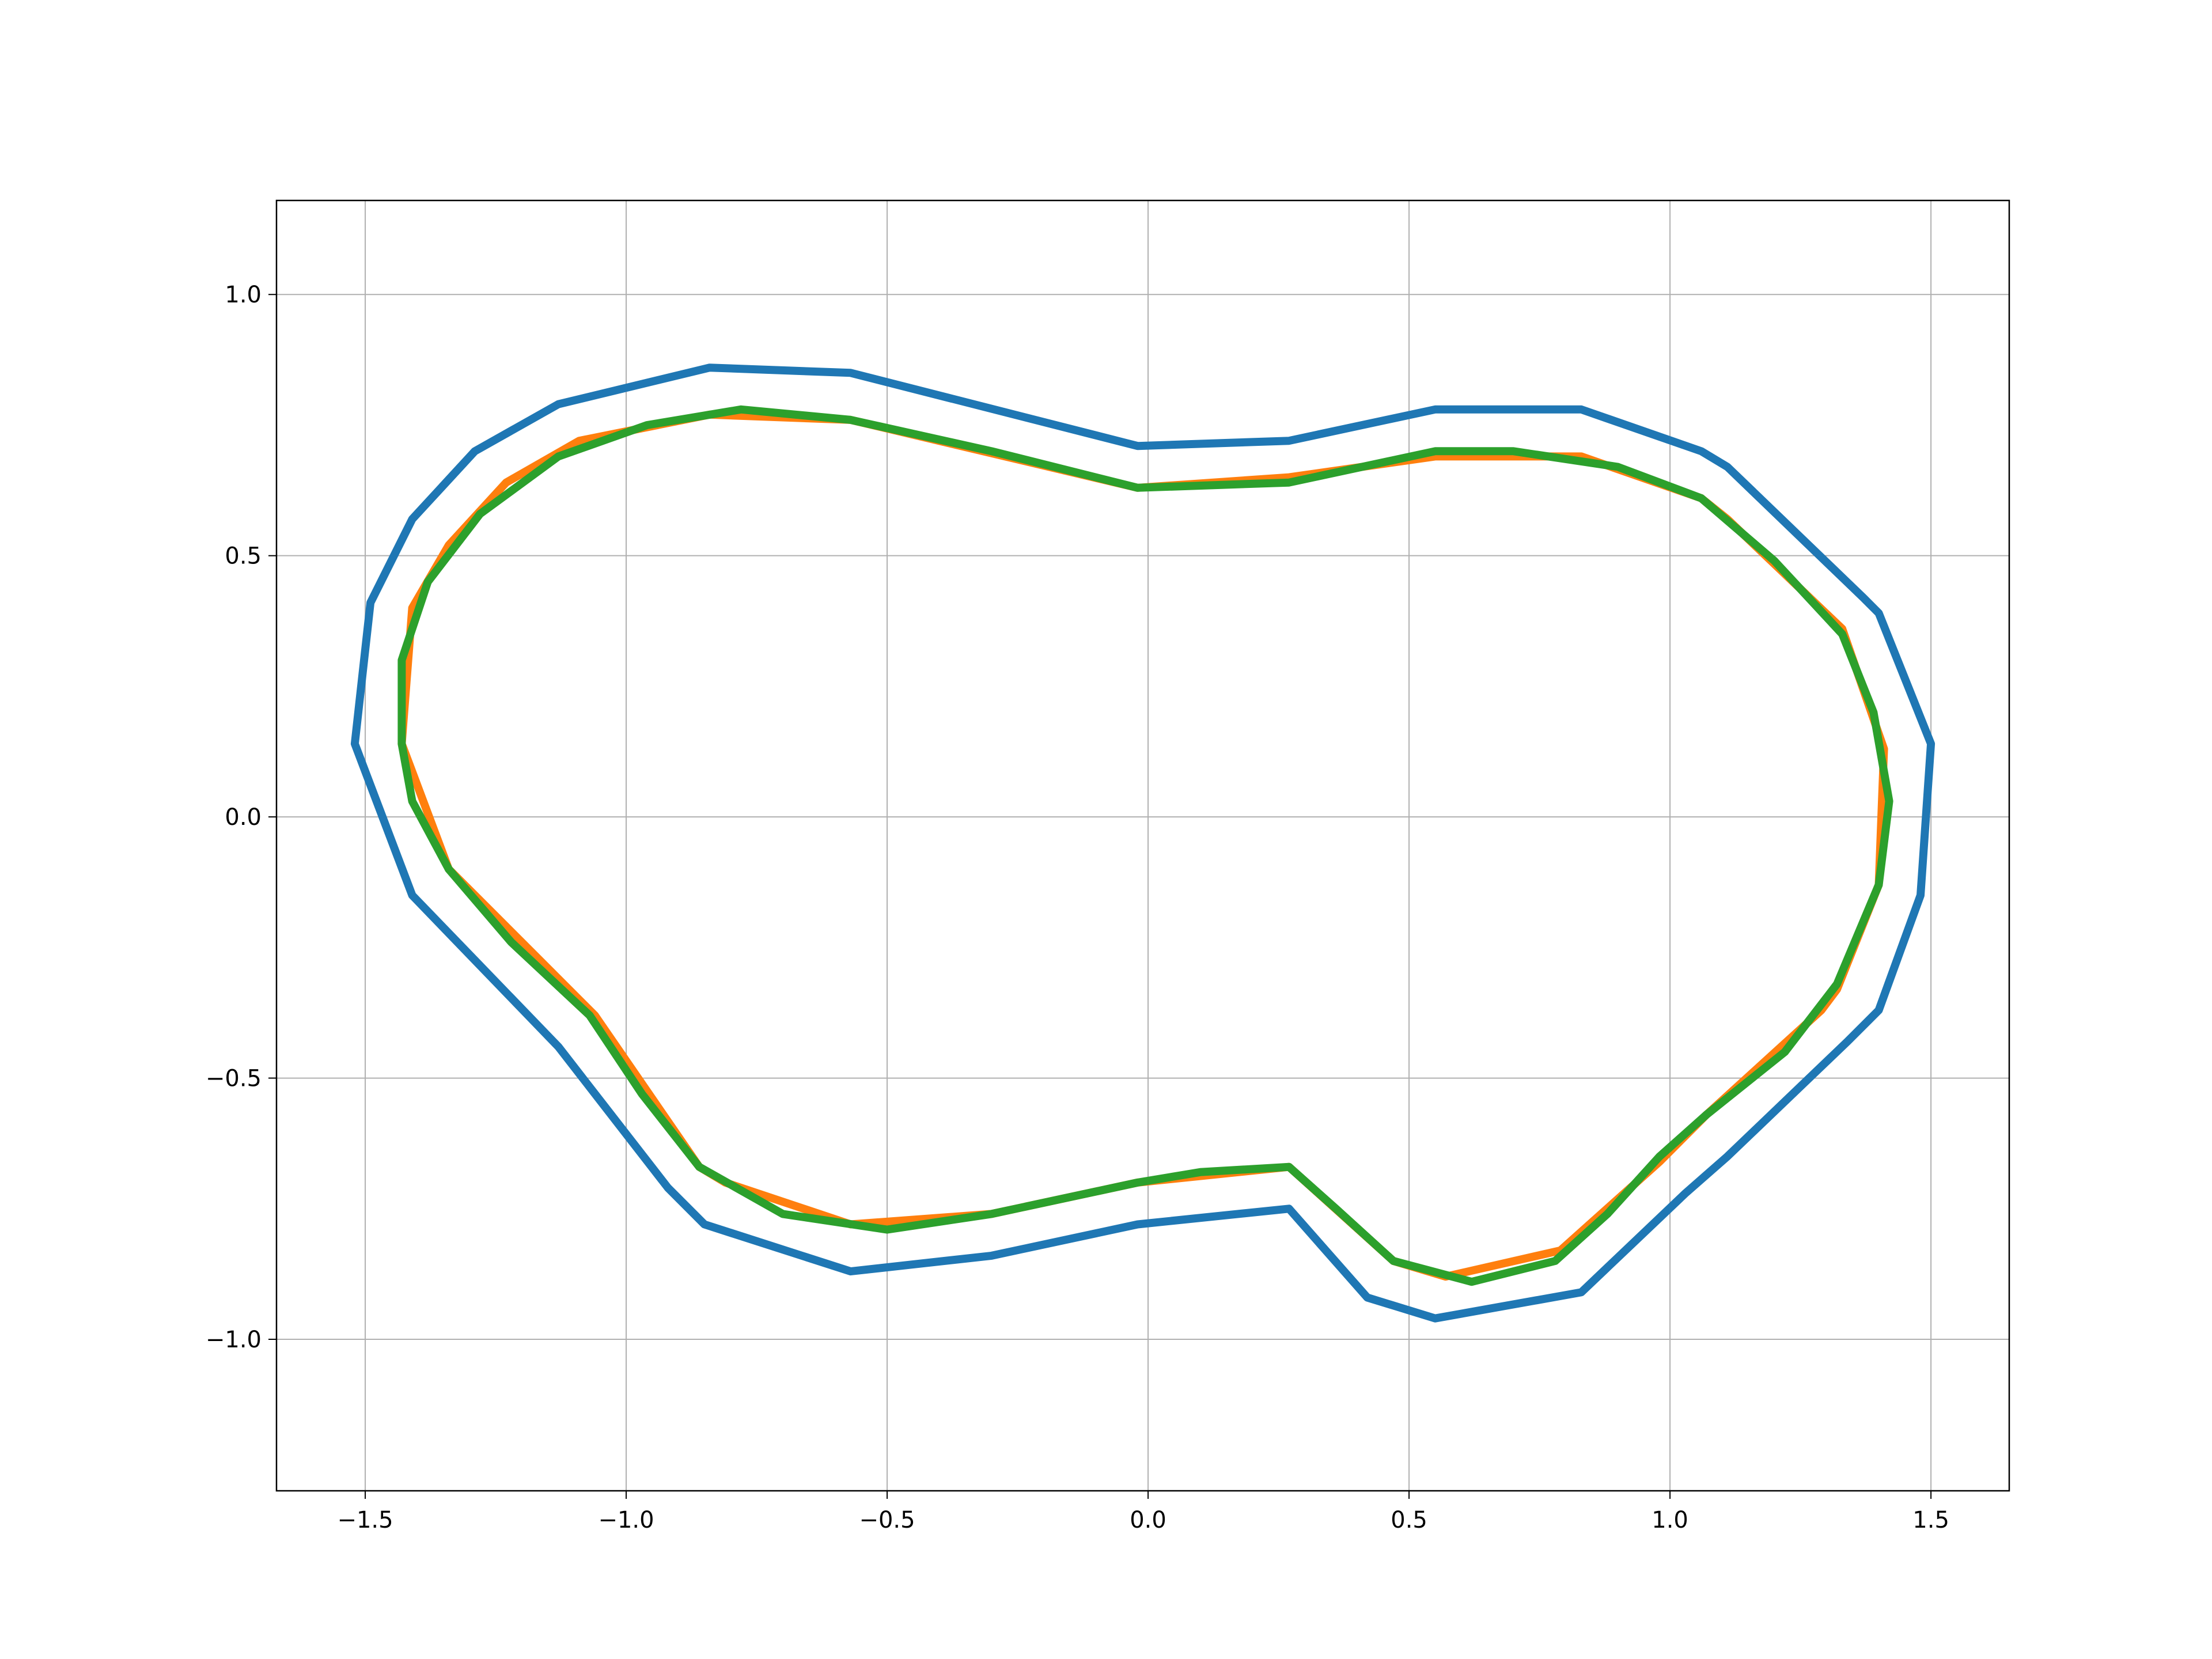 This screenshot has height=1659, width=2212. Describe the element at coordinates (365, 1520) in the screenshot. I see `x-tick-label: −1.5` at that location.